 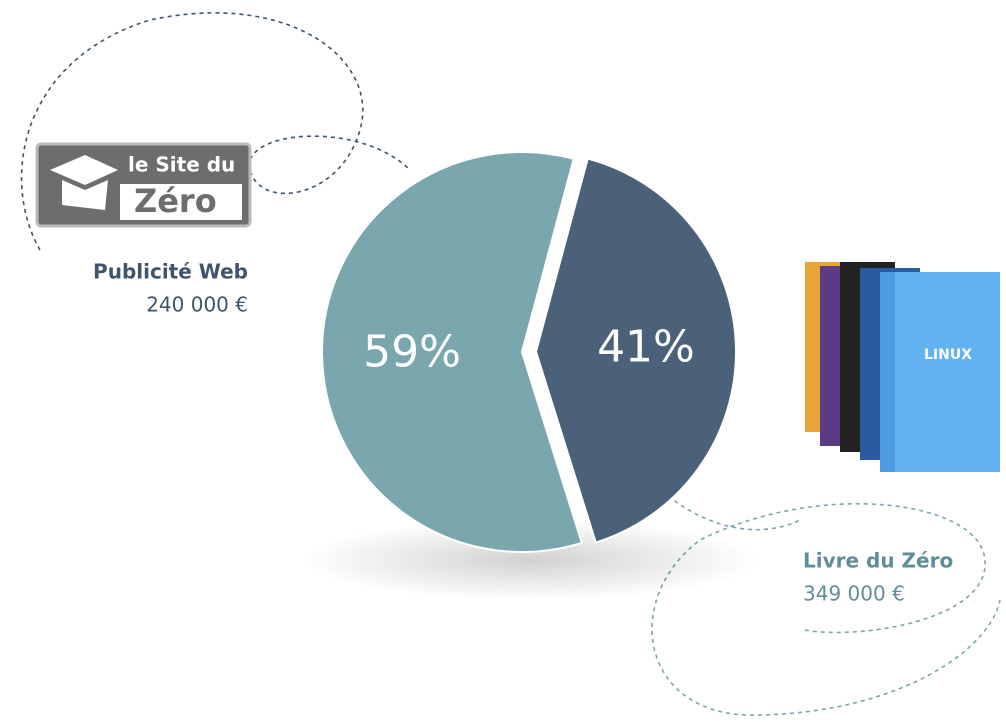 I want to click on books-image: LINUX, so click(x=902, y=367).